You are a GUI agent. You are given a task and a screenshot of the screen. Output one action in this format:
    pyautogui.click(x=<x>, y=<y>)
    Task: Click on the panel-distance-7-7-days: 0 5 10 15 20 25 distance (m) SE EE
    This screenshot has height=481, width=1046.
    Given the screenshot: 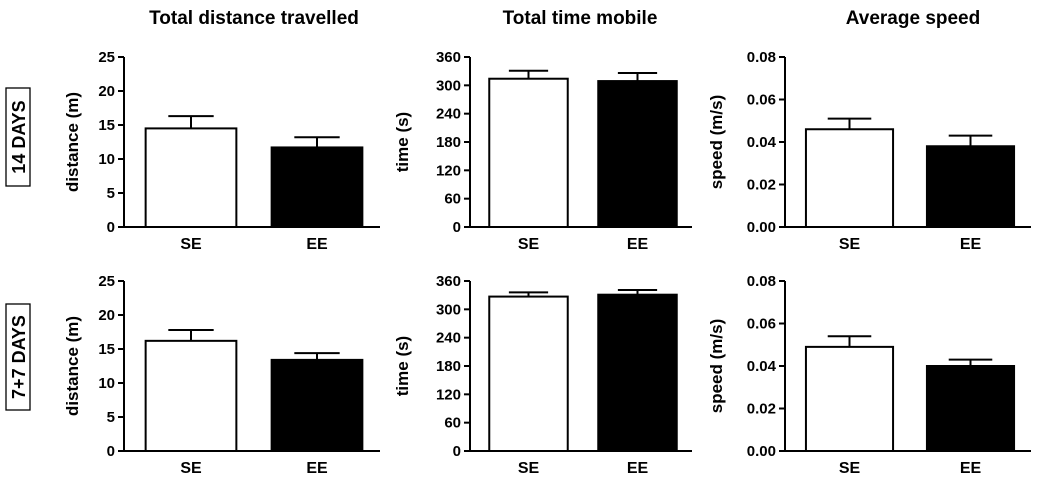 What is the action you would take?
    pyautogui.click(x=221, y=375)
    